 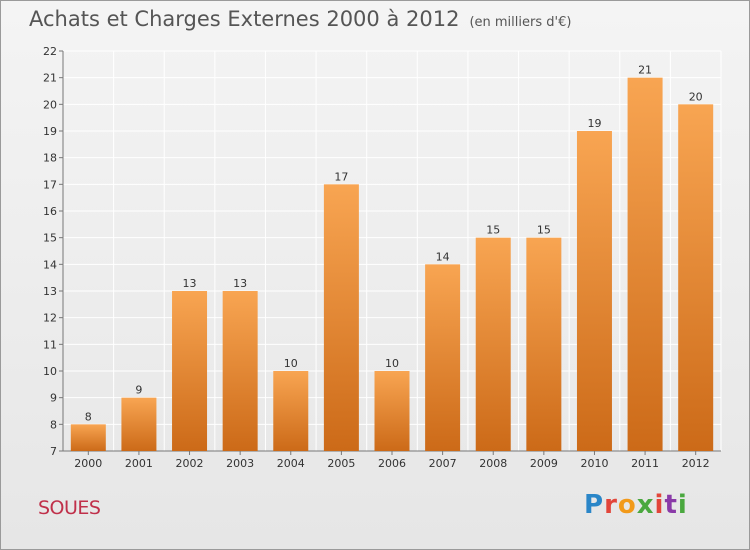 I want to click on data-label-2003: 13, so click(x=240, y=283).